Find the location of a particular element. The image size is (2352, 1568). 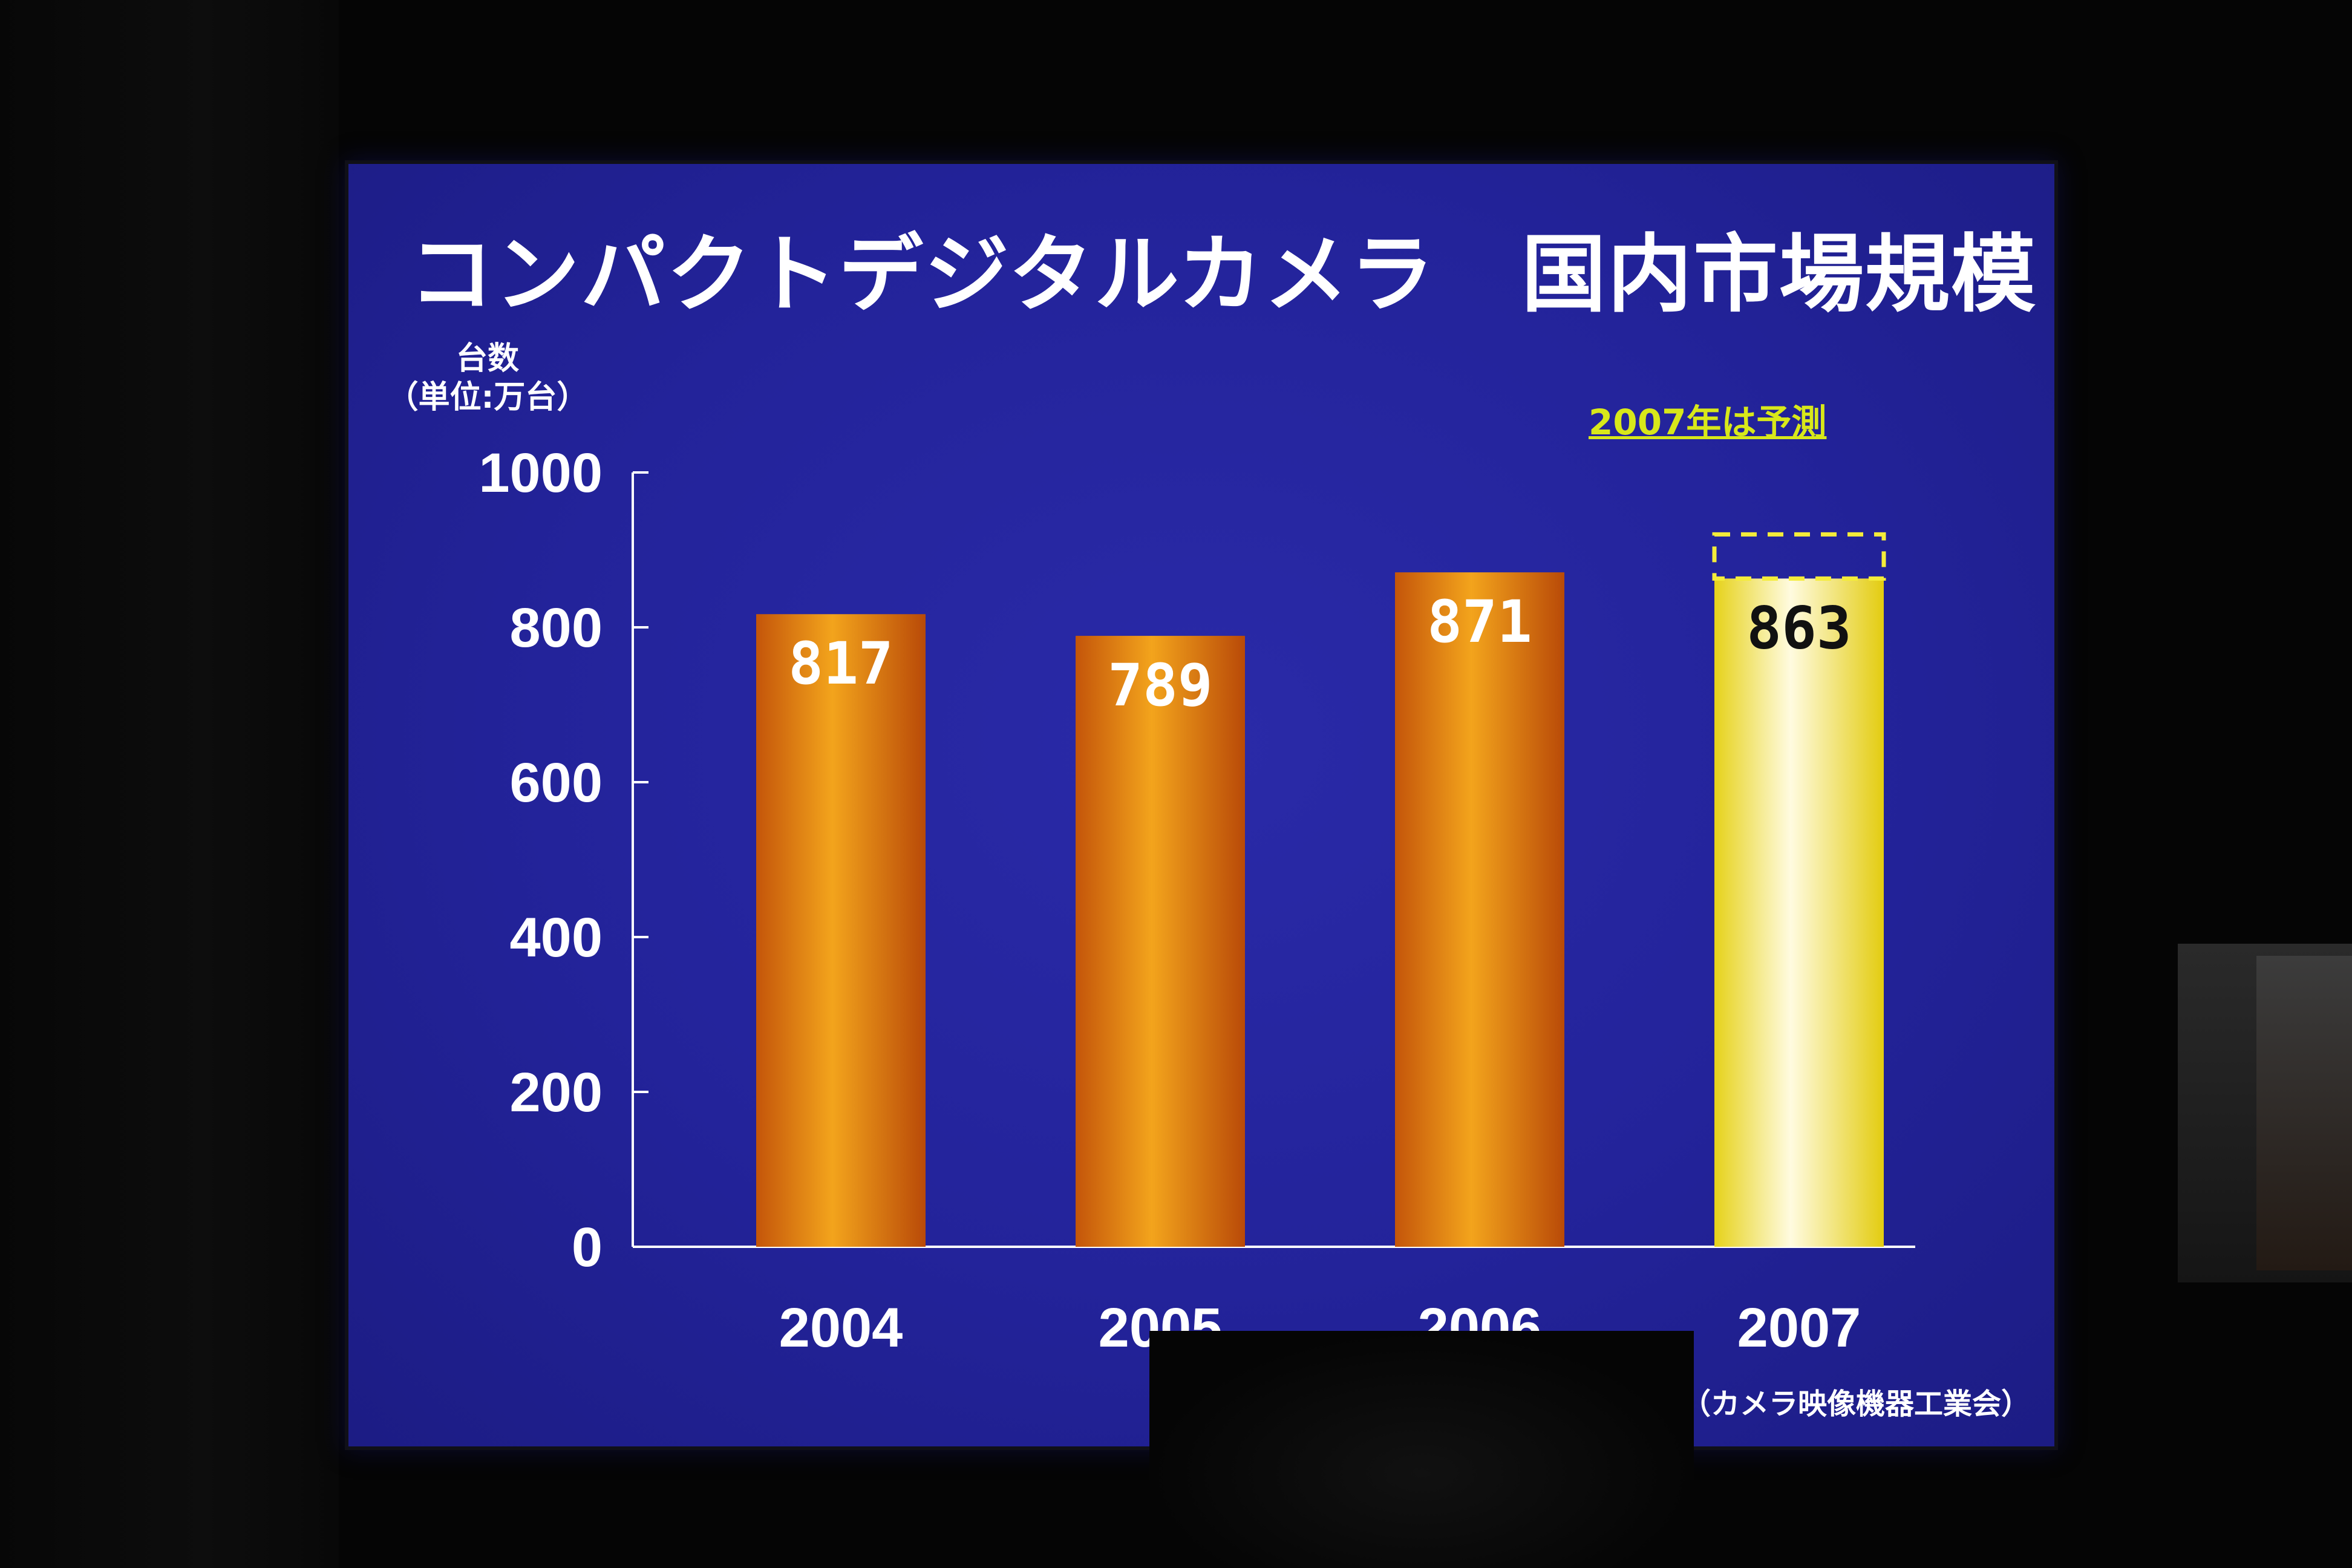

y-tick-label: 1000 is located at coordinates (541, 473).